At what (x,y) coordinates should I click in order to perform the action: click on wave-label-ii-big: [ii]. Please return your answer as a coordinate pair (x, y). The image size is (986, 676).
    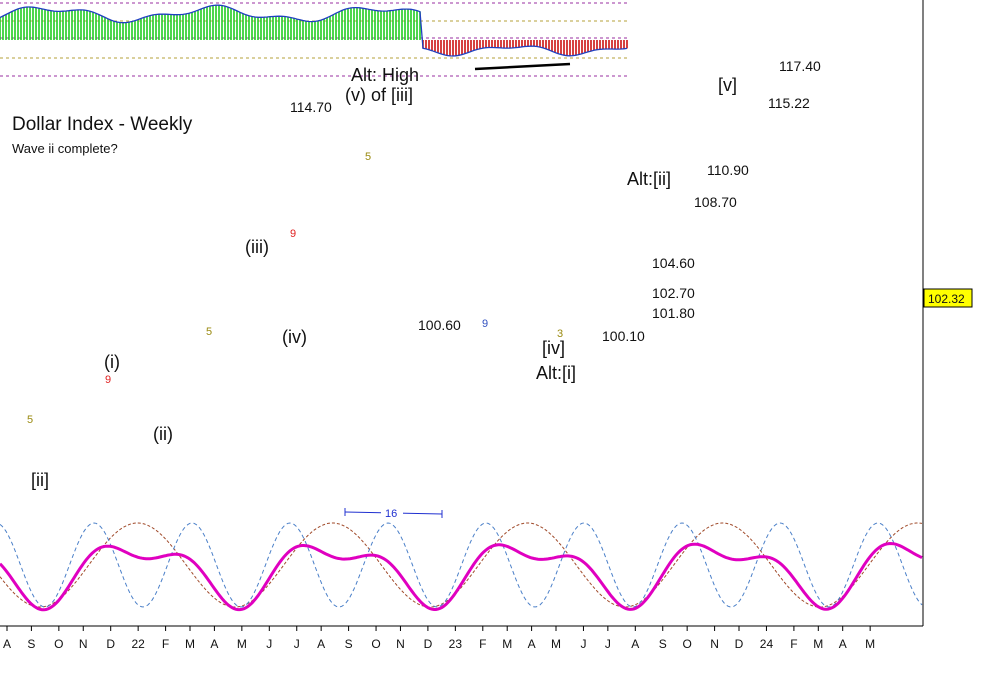
    Looking at the image, I should click on (40, 480).